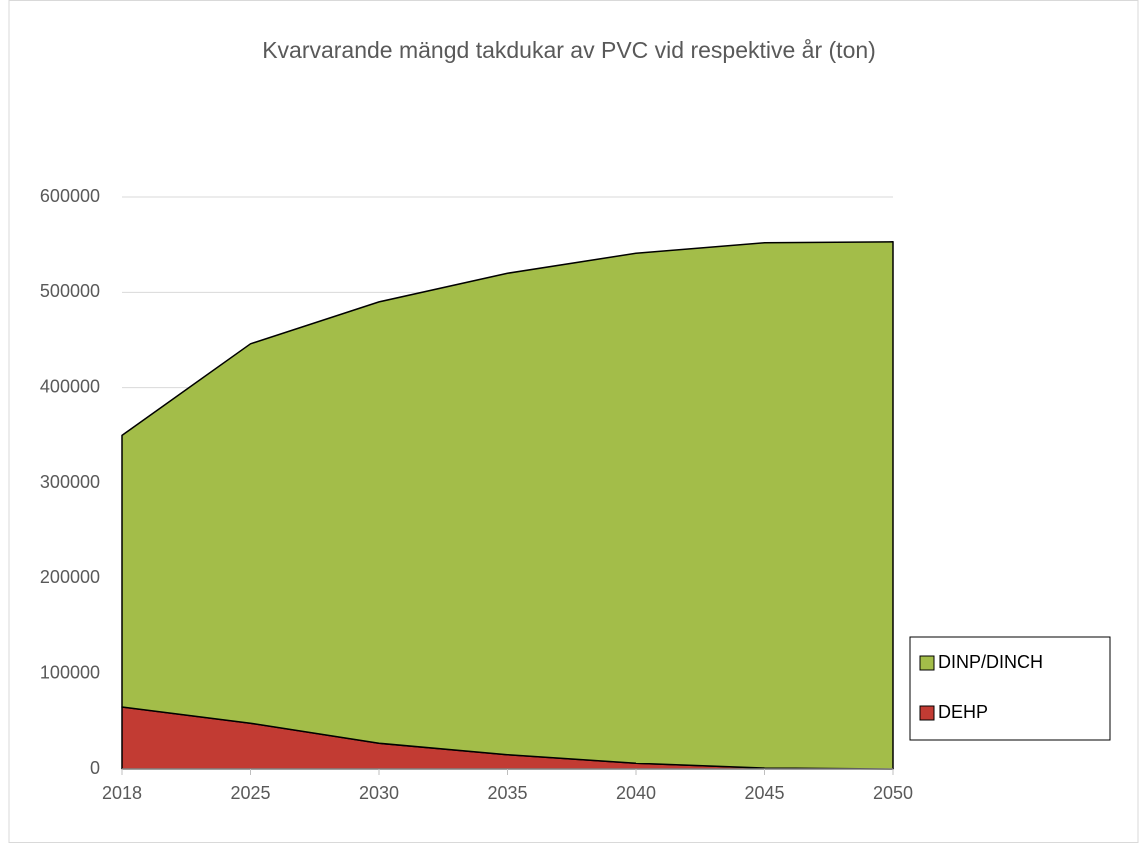 The image size is (1139, 848). Describe the element at coordinates (250, 793) in the screenshot. I see `x-tick-label: 2025` at that location.